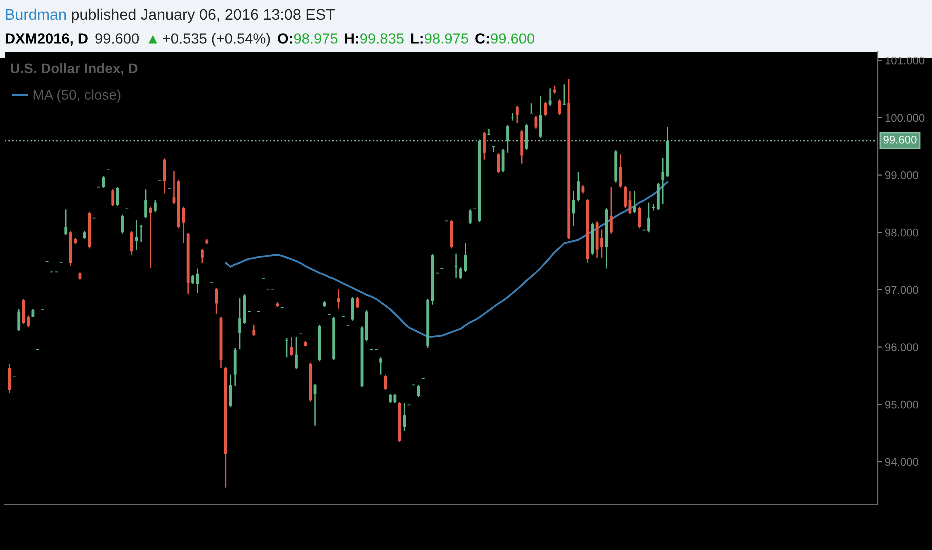  I want to click on text: 99.600, so click(118, 39).